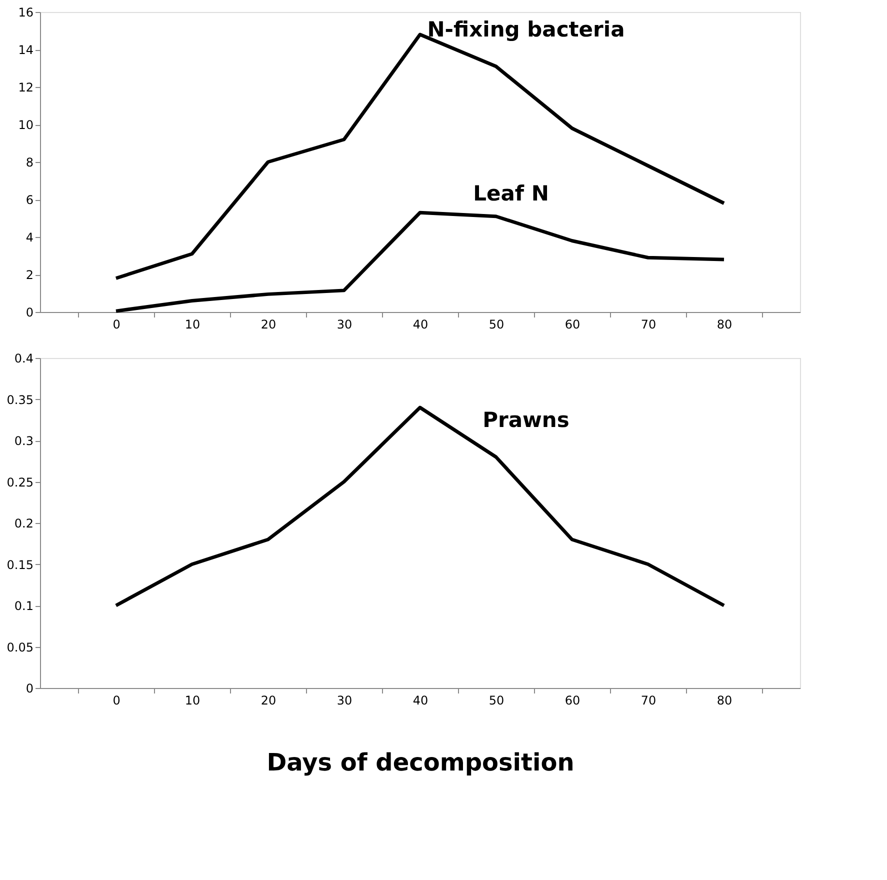 The image size is (887, 880). I want to click on y-tick-label: 0.2, so click(24, 523).